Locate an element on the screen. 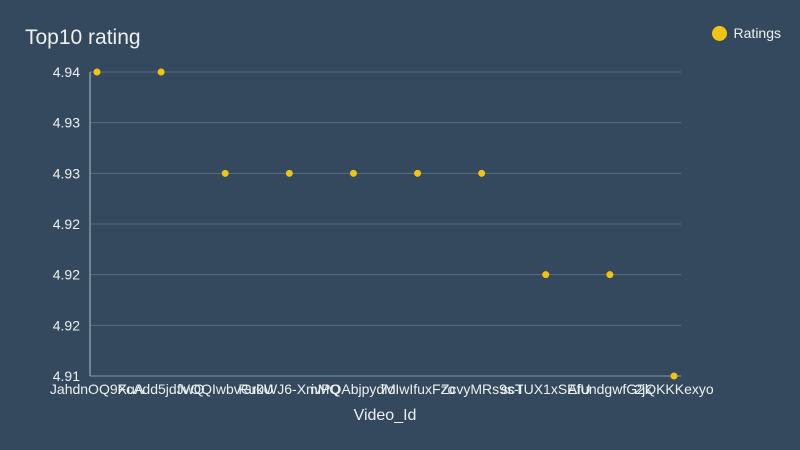 This screenshot has height=450, width=800. y-axis-ticks: 4.94 4.93 4.93 4.92 4.92 4.92 4.91 is located at coordinates (66, 224).